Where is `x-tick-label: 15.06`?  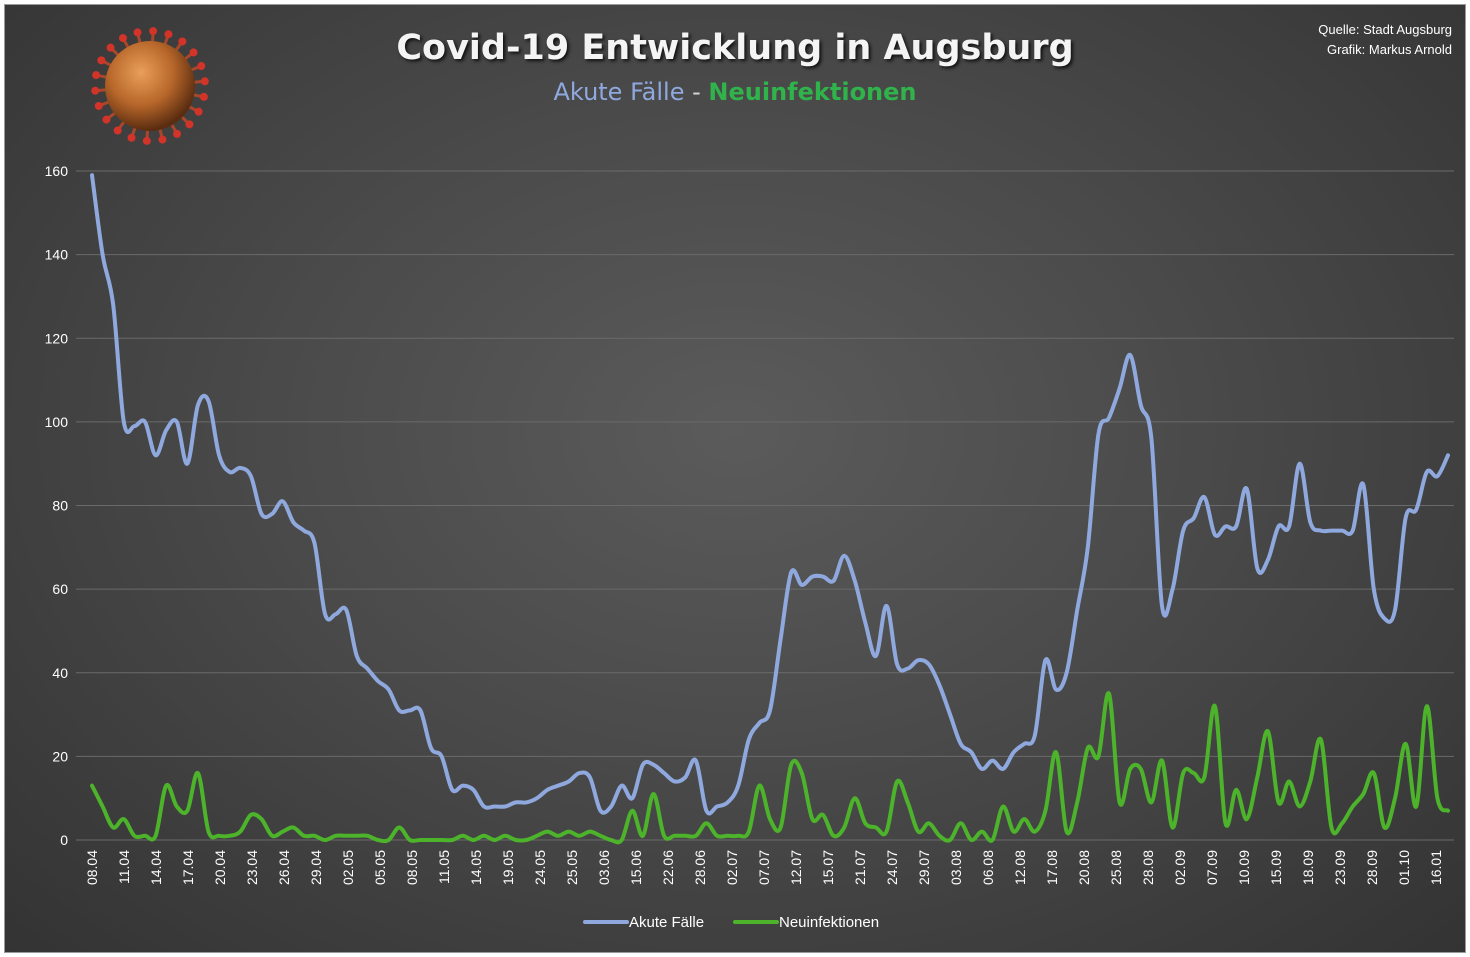
x-tick-label: 15.06 is located at coordinates (636, 867).